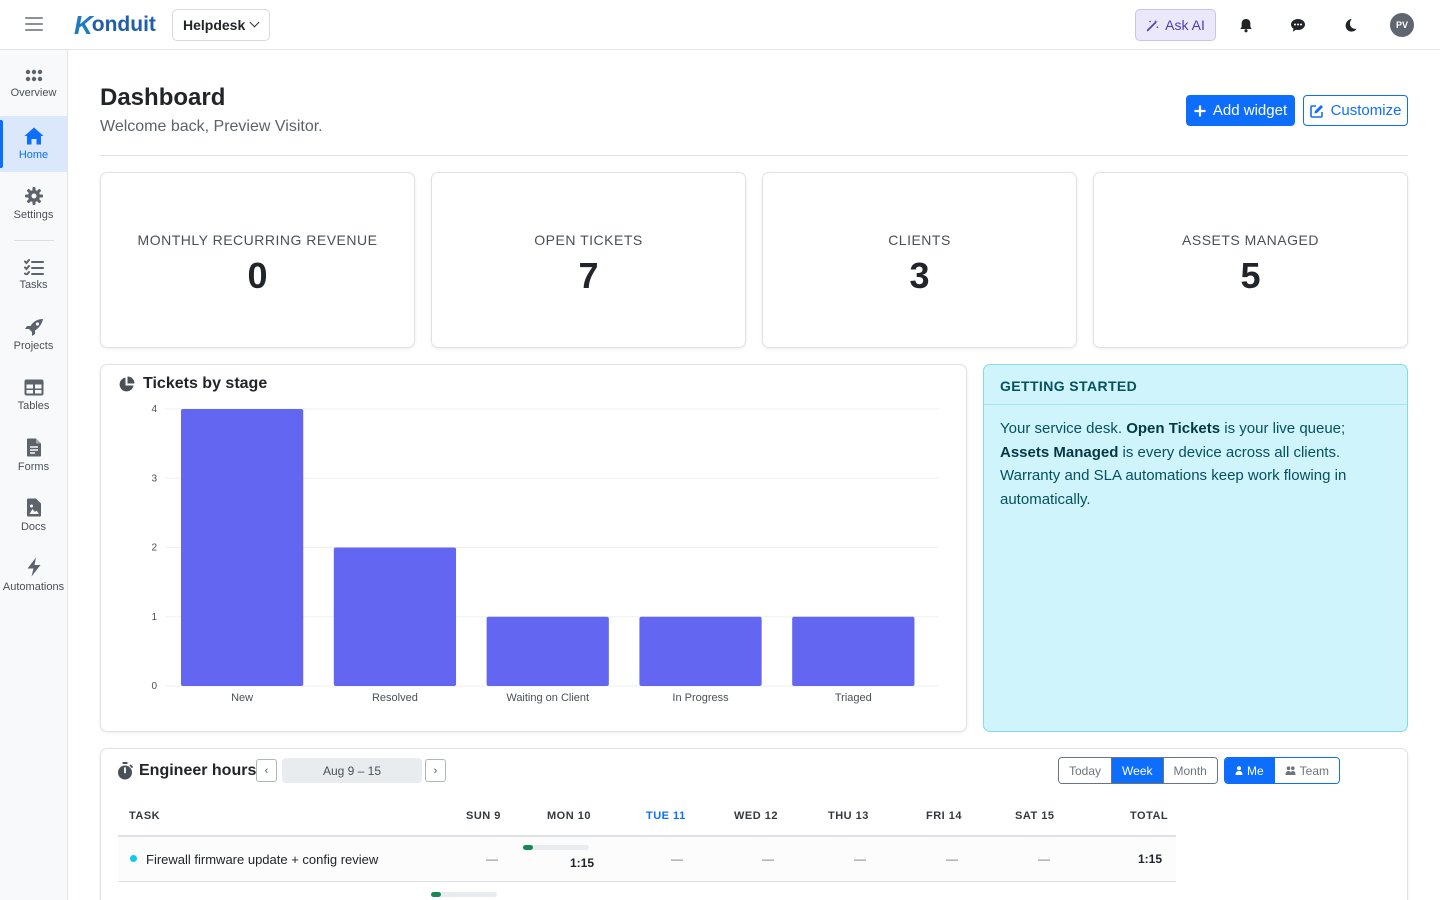 This screenshot has width=1440, height=900. I want to click on gs-text-1: Your service desk., so click(1063, 428).